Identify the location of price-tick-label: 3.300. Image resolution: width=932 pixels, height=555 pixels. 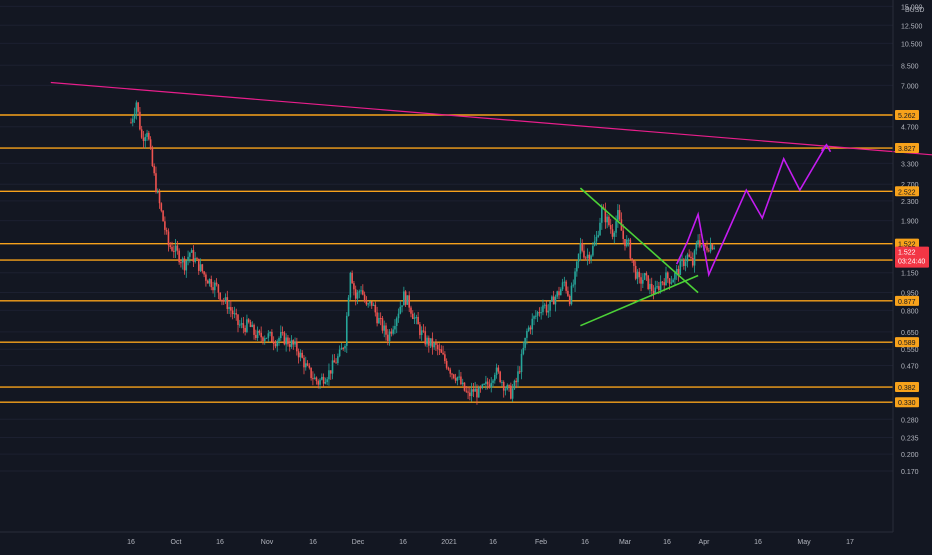
(910, 164).